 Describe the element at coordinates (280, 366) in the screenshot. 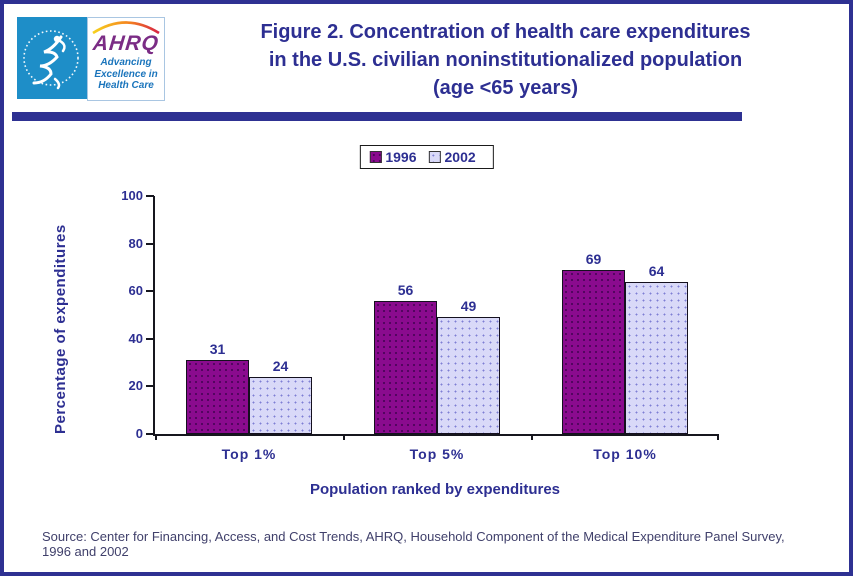

I see `bar-value-label: 24` at that location.